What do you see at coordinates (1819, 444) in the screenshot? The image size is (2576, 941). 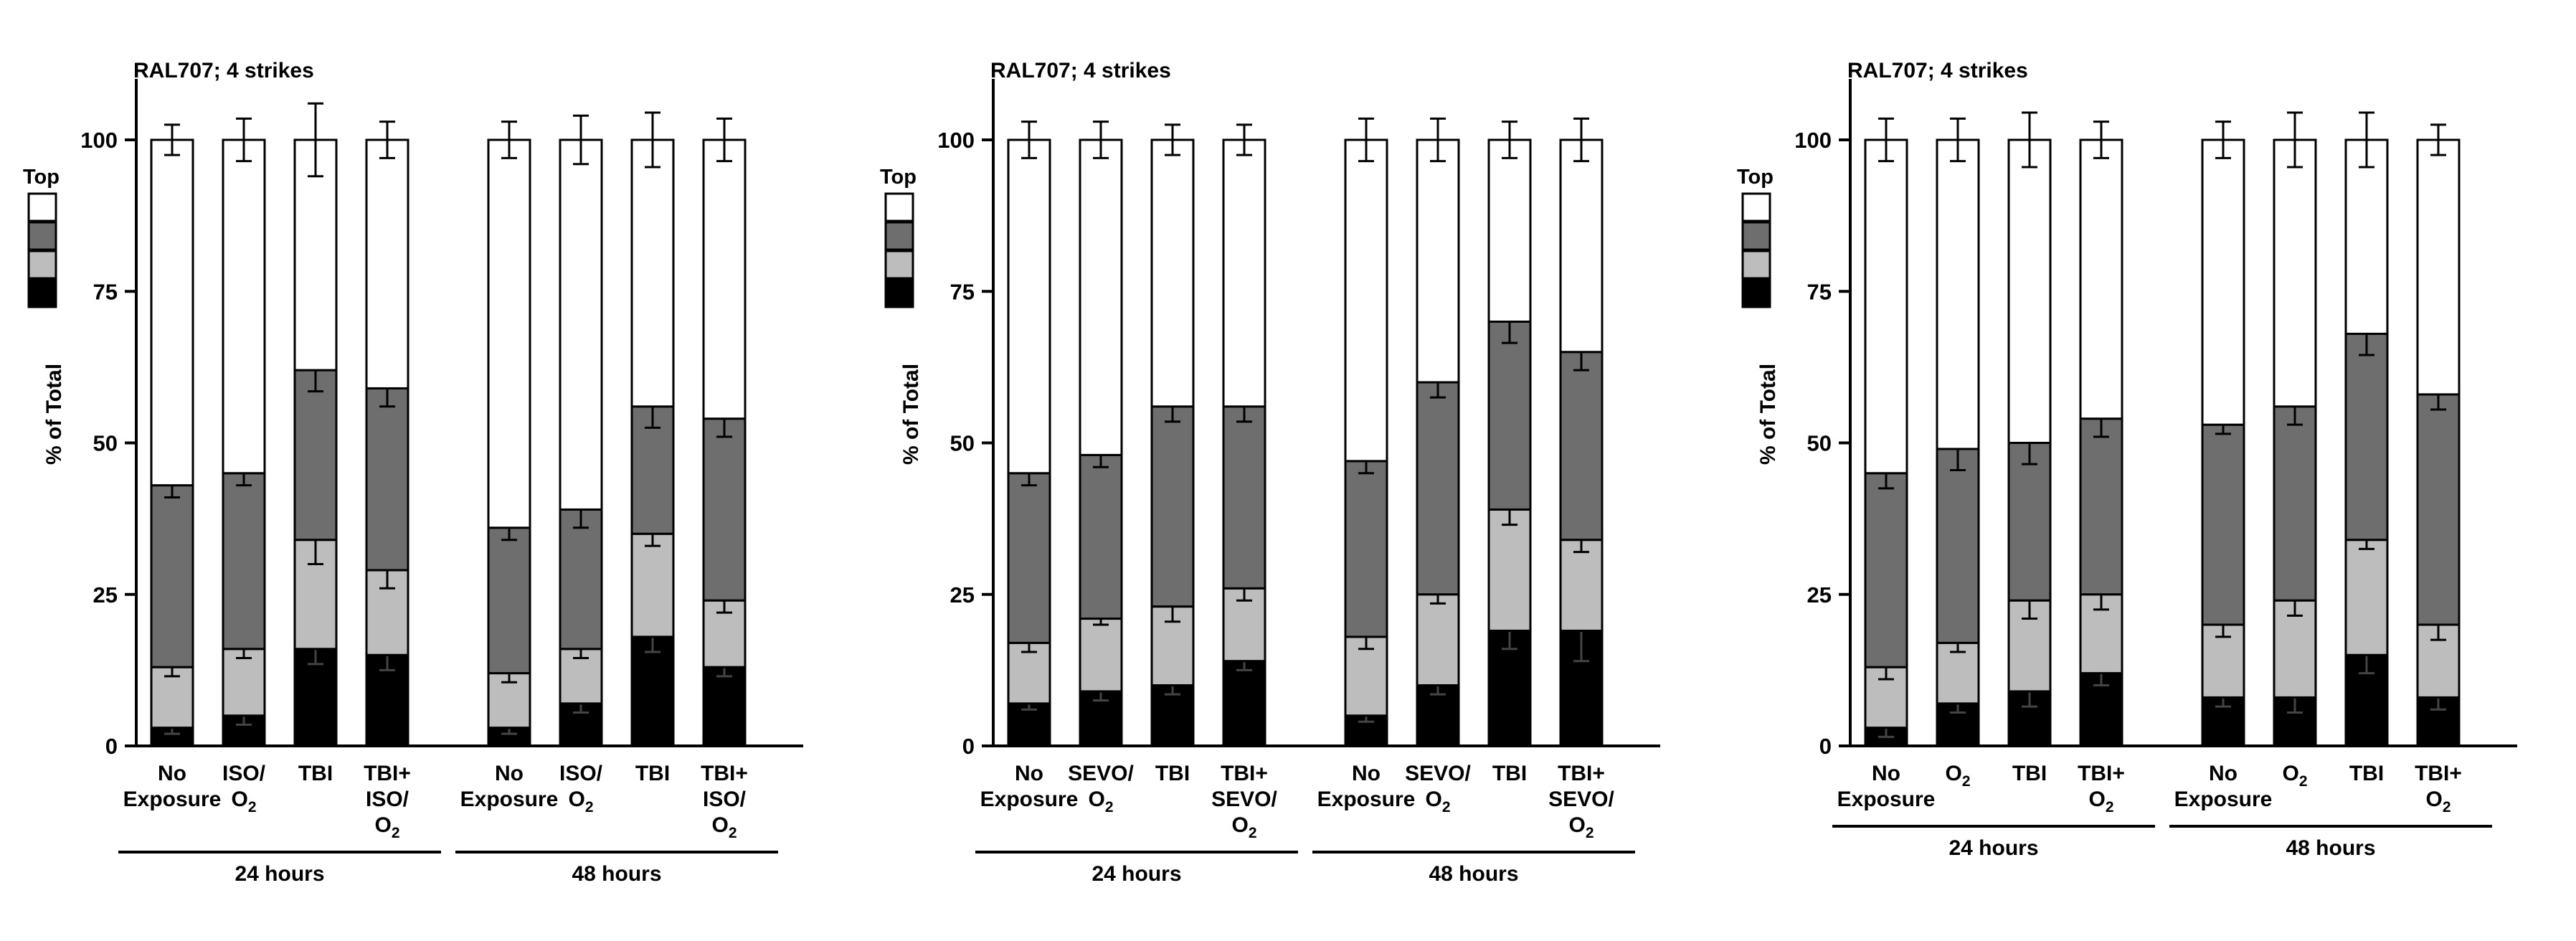 I see `y-tick-label: 50` at bounding box center [1819, 444].